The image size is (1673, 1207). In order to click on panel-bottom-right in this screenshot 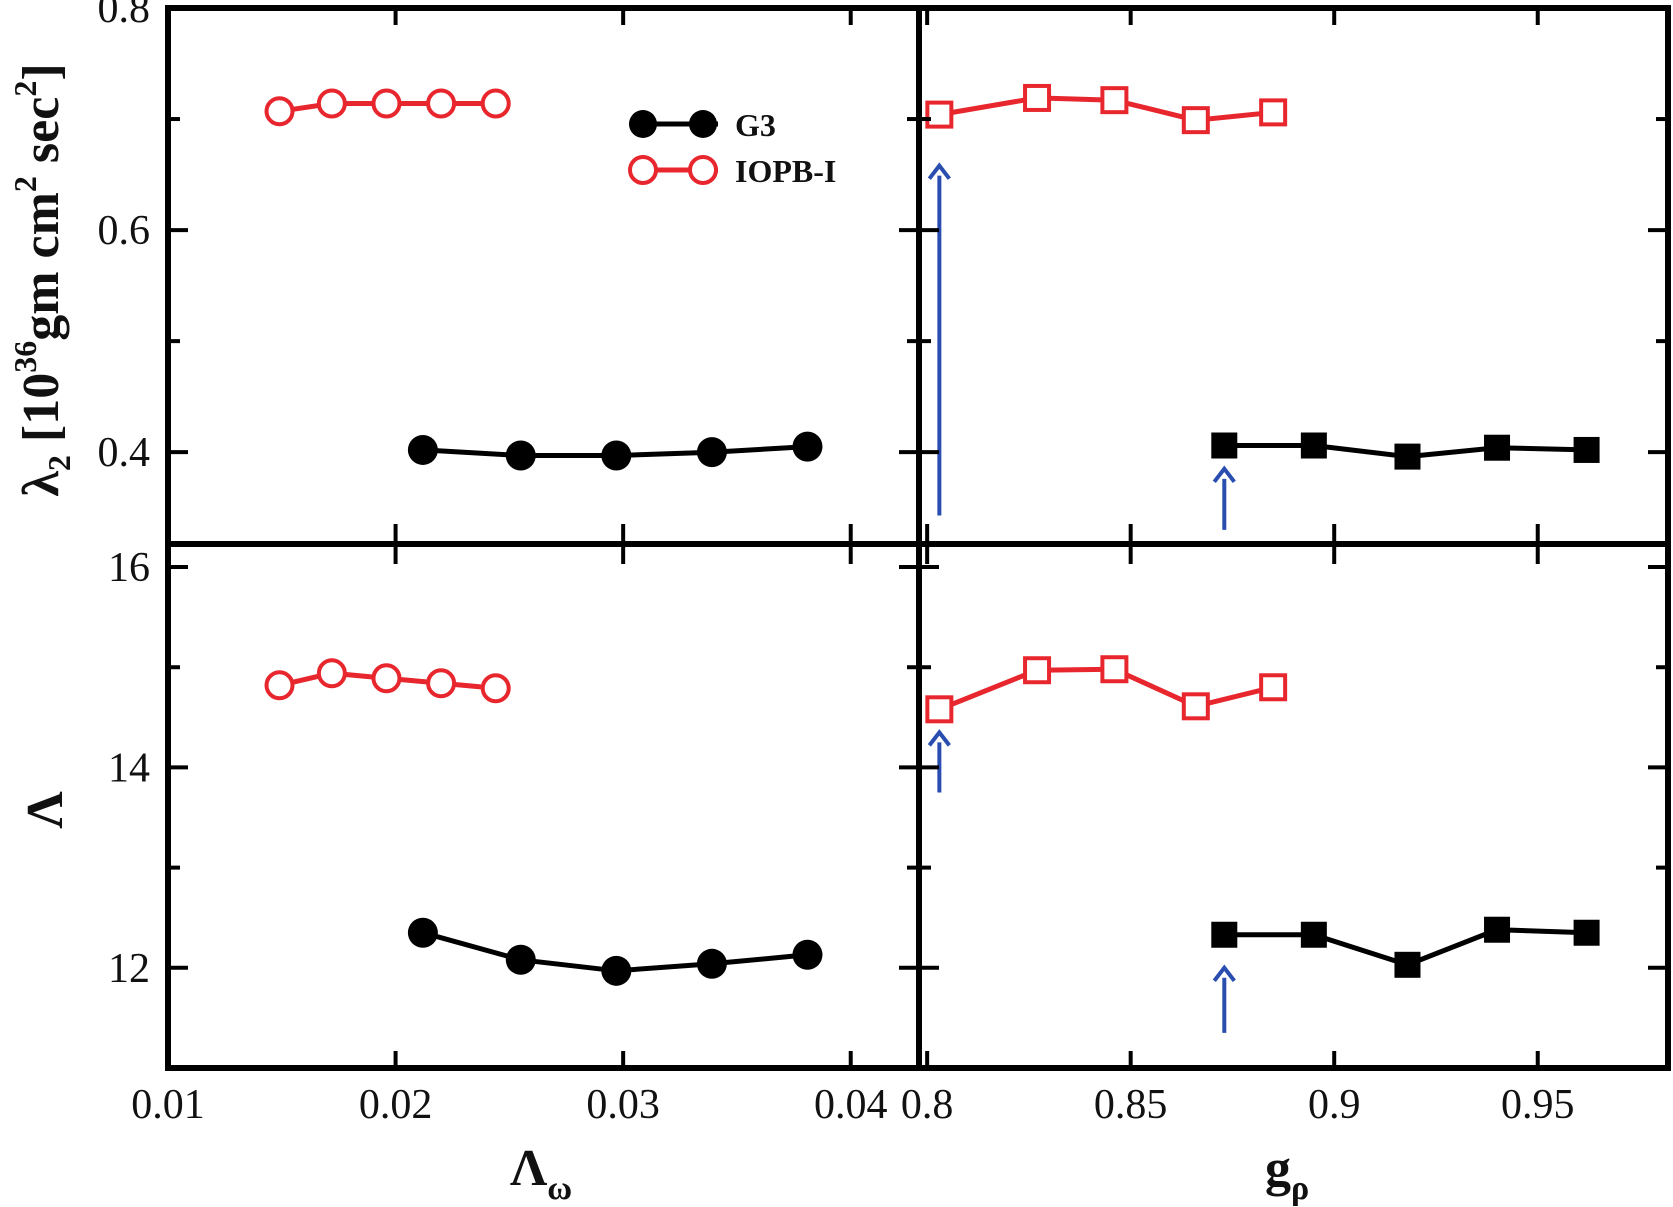, I will do `click(1262, 844)`.